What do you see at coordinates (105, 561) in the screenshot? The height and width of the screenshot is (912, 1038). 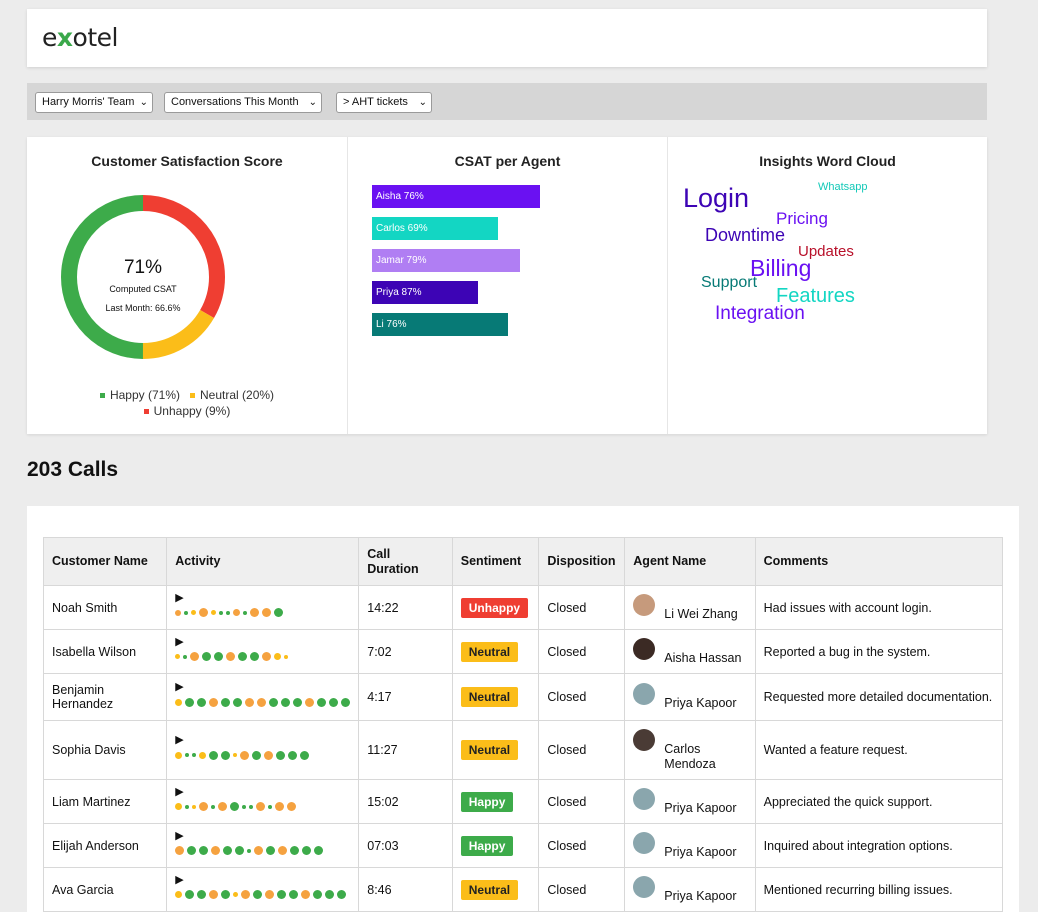 I see `column-header-customer: Customer Name` at bounding box center [105, 561].